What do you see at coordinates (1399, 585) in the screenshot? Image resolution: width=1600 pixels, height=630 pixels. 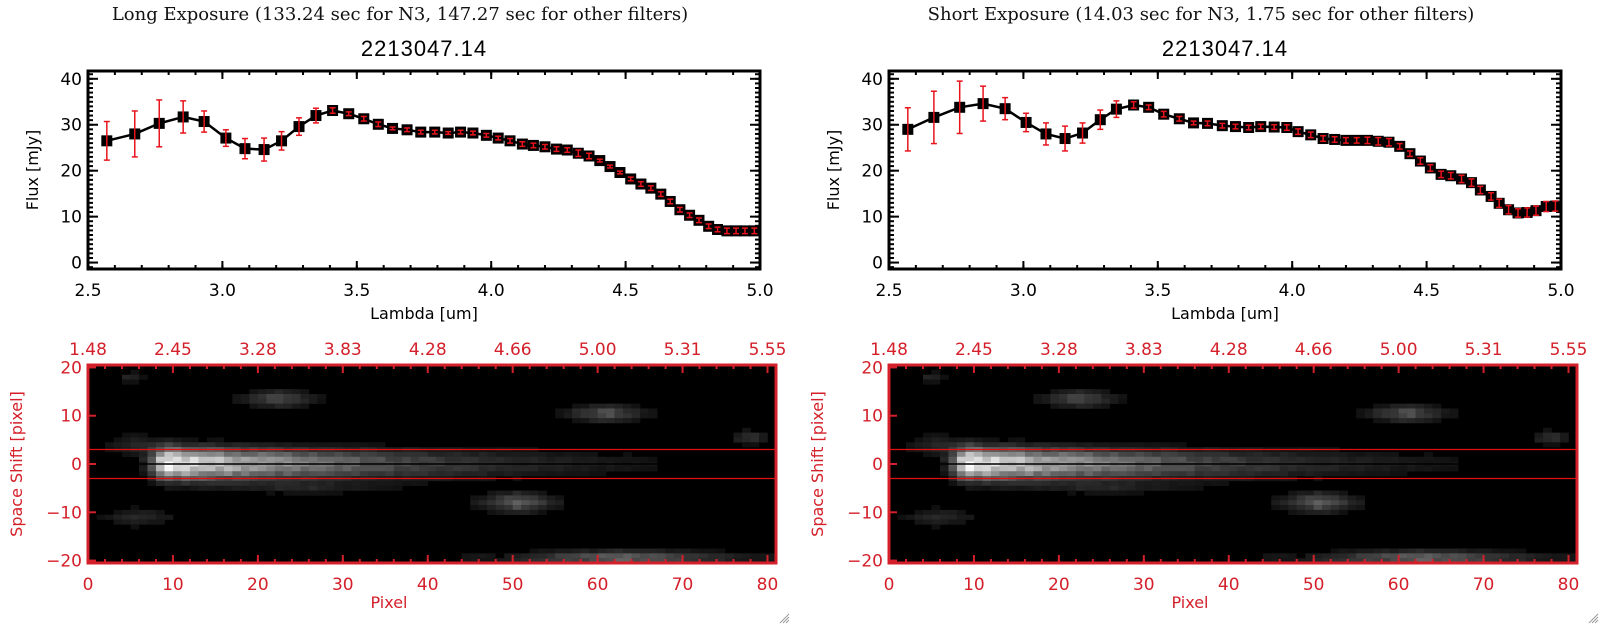 I see `x-tick-label: 60` at bounding box center [1399, 585].